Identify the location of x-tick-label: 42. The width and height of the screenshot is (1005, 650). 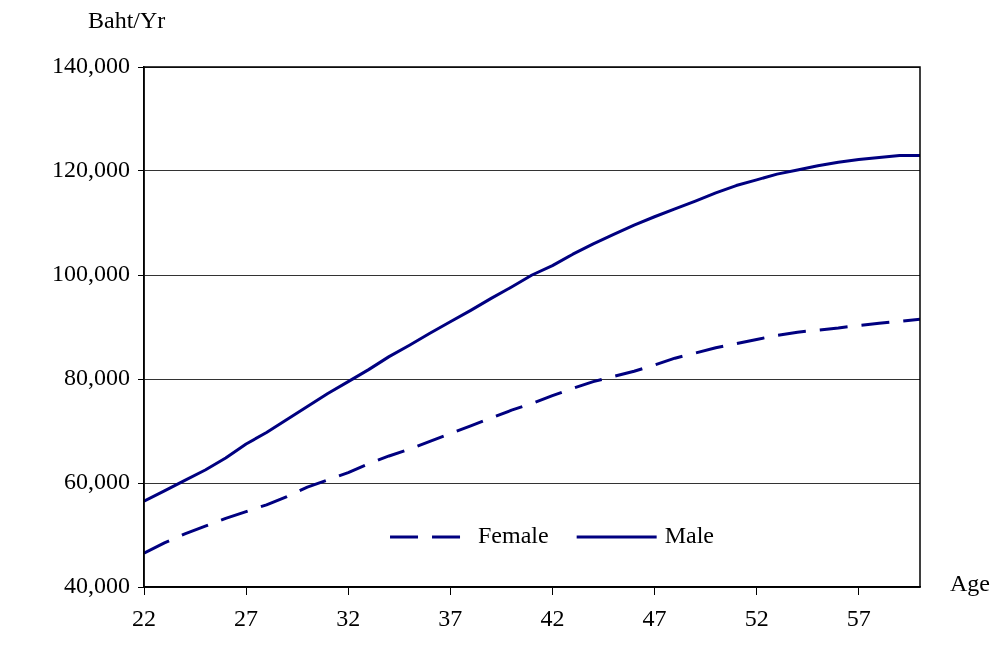
(552, 617).